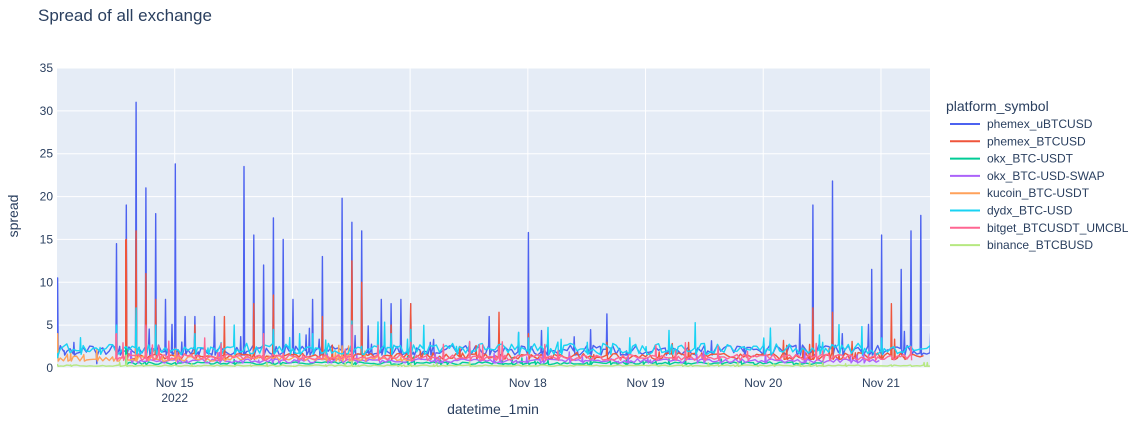 This screenshot has width=1130, height=430. What do you see at coordinates (47, 197) in the screenshot?
I see `y-tick-label: 20` at bounding box center [47, 197].